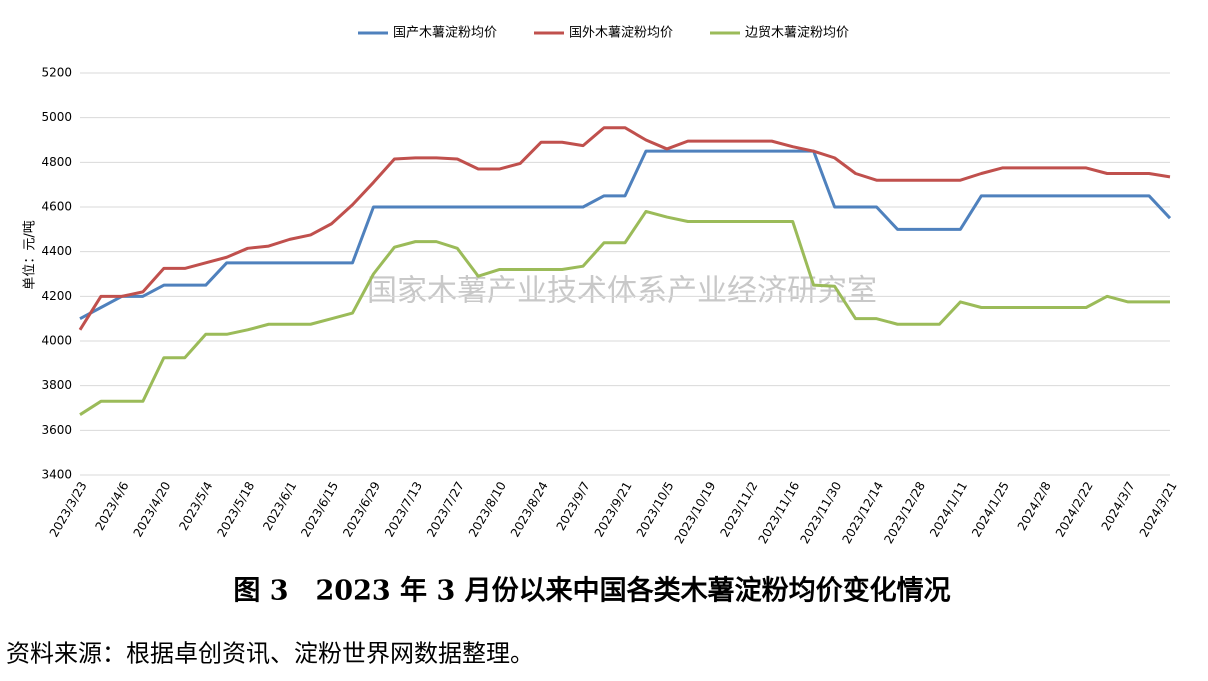 This screenshot has width=1208, height=681. I want to click on legend-label: 国外木薯淀粉均价, so click(621, 33).